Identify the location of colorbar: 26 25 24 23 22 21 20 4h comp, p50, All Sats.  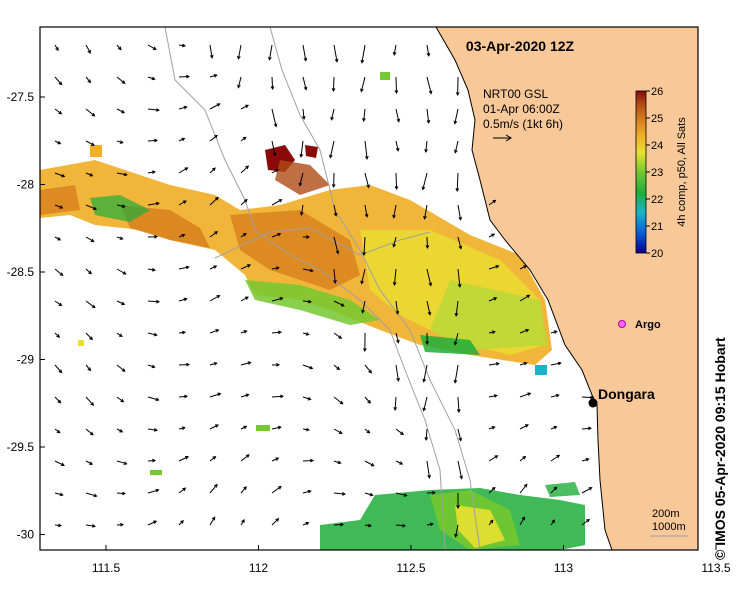
(661, 173).